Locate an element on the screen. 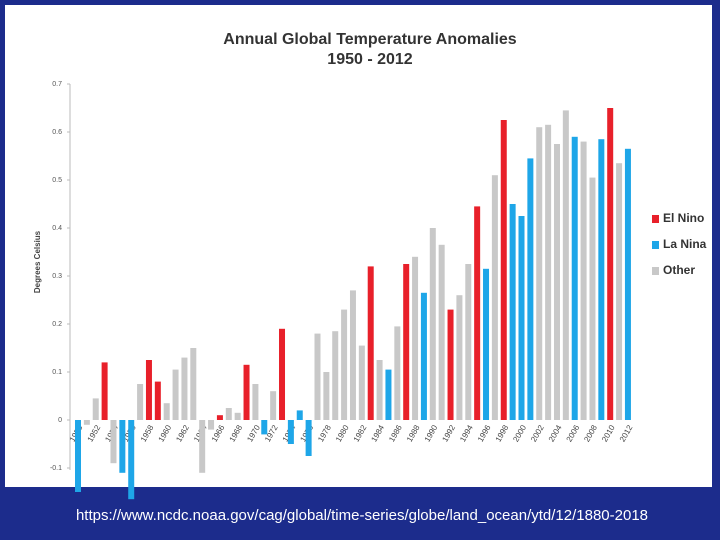  legend-label: El Nino is located at coordinates (683, 218).